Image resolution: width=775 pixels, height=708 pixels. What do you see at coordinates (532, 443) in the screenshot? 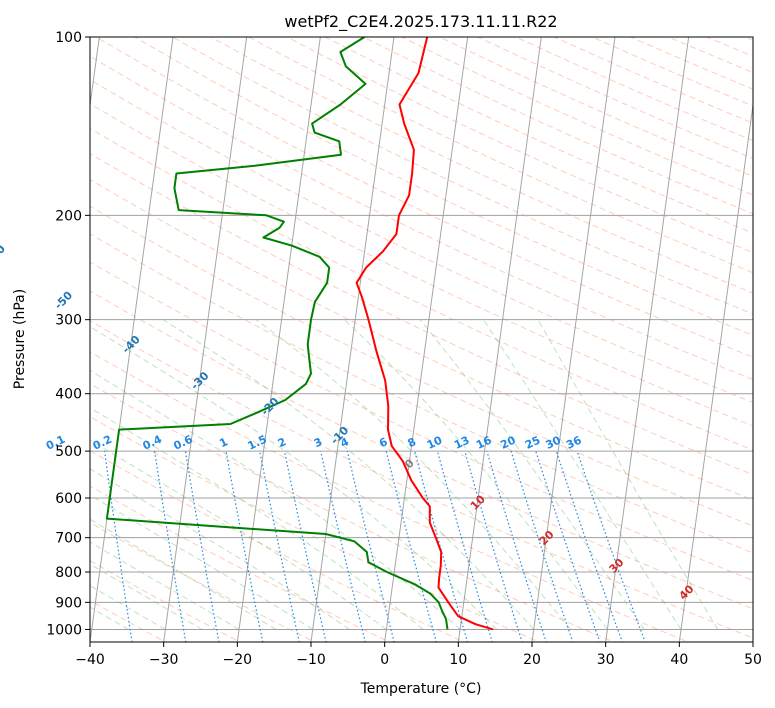
I see `mixing-ratio-label: 25` at bounding box center [532, 443].